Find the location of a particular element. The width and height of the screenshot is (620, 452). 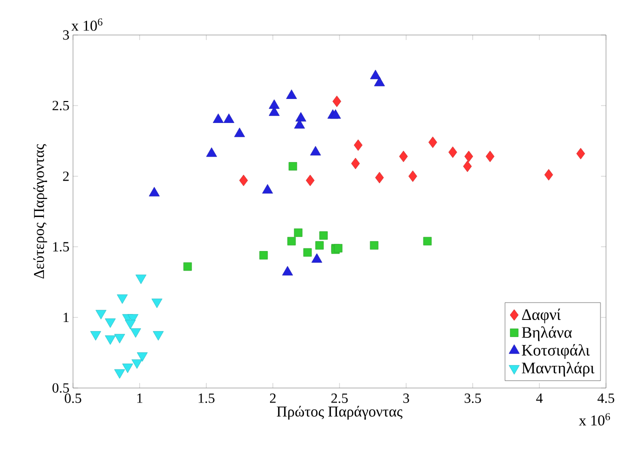

x-tick-label: 1.5 is located at coordinates (206, 398).